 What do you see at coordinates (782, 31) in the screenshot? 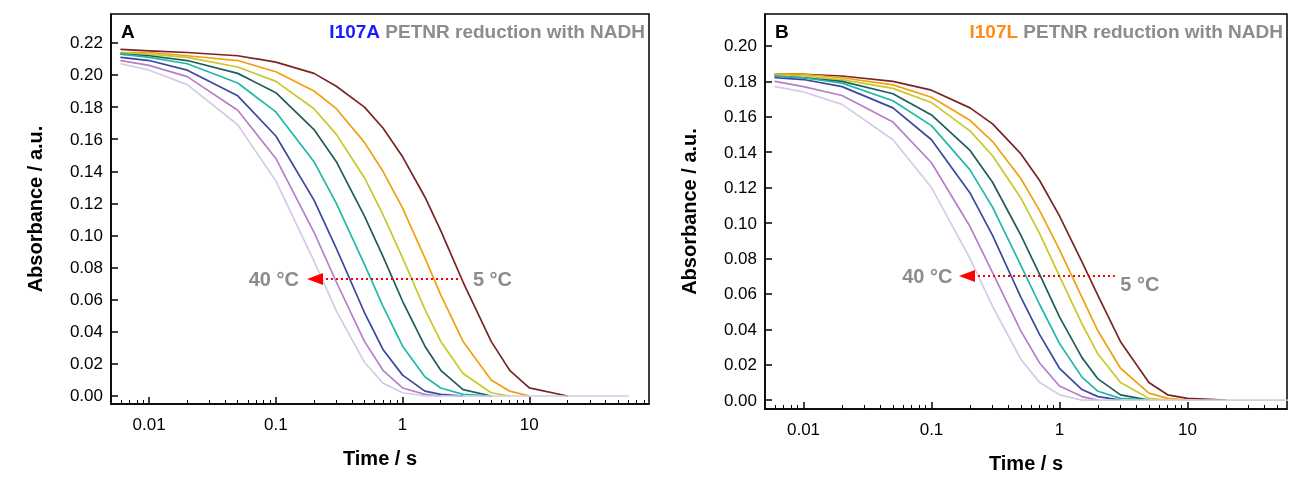
I see `annotation: B` at bounding box center [782, 31].